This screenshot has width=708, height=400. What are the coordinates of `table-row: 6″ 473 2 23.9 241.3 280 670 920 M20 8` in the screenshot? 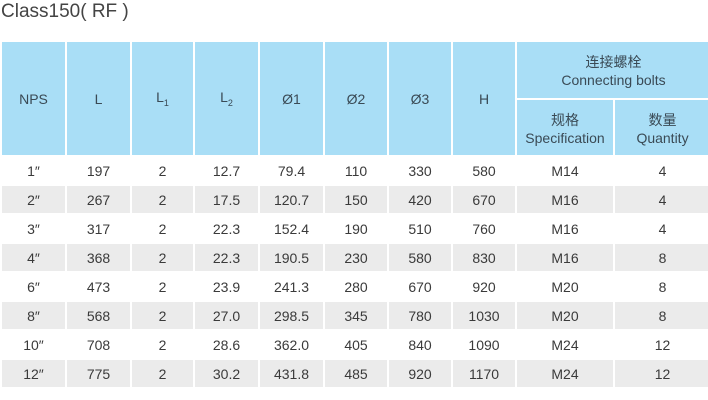 It's located at (354, 286).